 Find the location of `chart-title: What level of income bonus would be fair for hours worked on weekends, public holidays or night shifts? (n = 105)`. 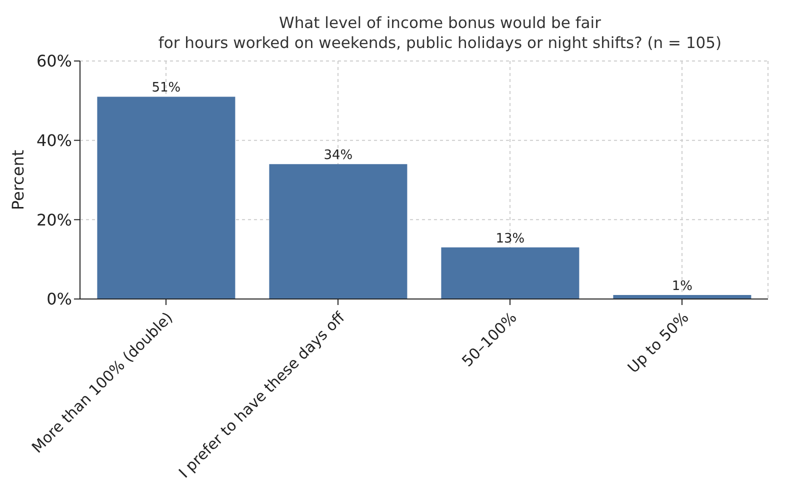

chart-title: What level of income bonus would be fair for hours worked on weekends, public holidays or night shifts? (n = 105) is located at coordinates (440, 33).